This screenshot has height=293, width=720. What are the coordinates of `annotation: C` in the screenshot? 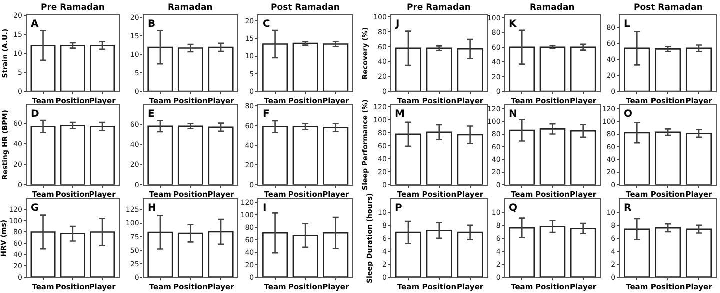 It's located at (266, 24).